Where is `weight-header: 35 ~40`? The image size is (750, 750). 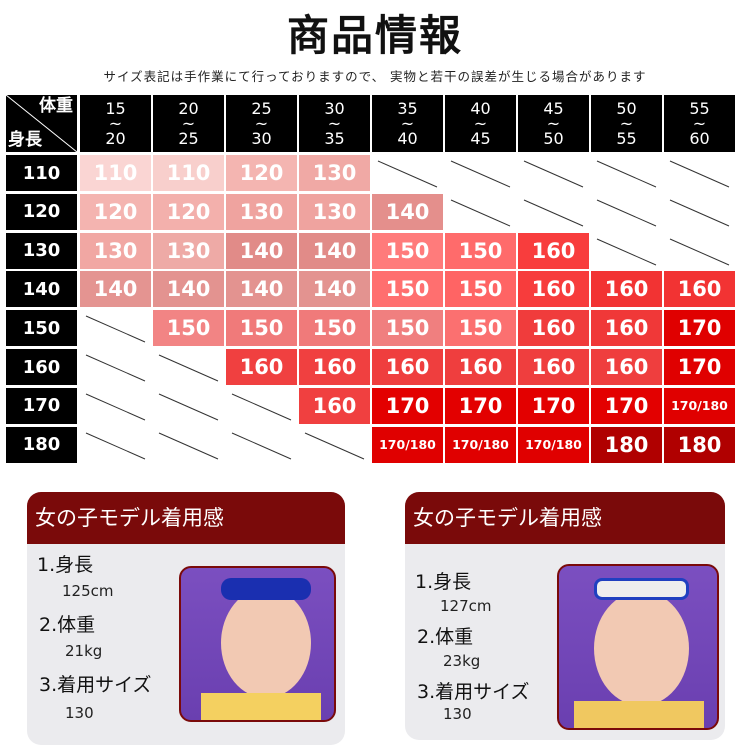 weight-header: 35 ~40 is located at coordinates (407, 123).